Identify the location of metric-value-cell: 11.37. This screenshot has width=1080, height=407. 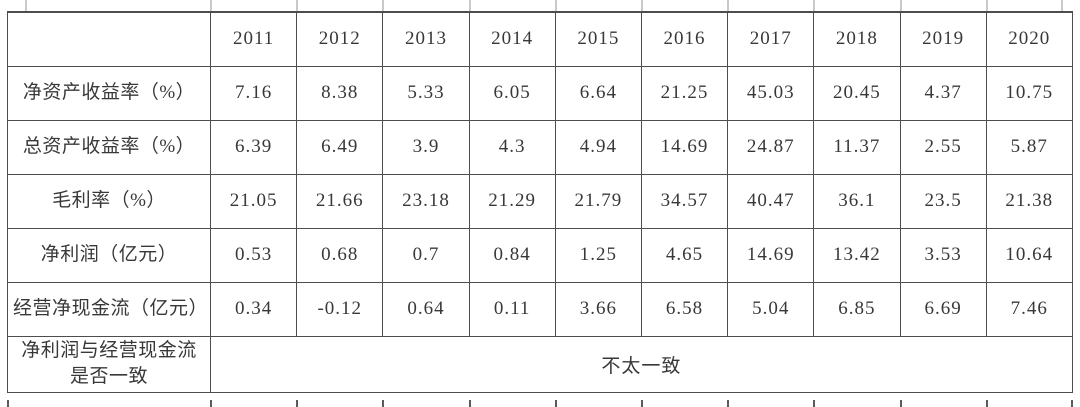
(857, 147).